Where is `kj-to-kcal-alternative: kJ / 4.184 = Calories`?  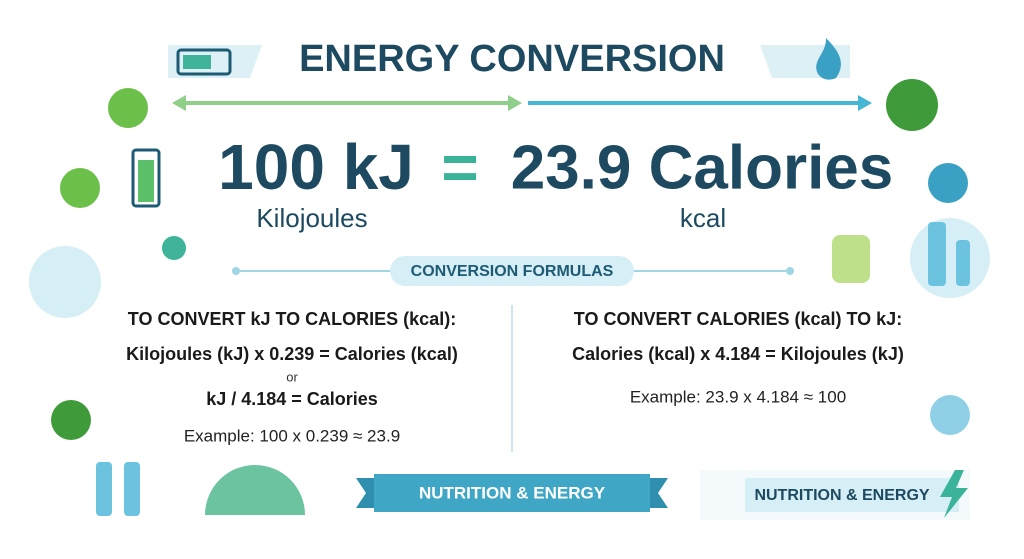 kj-to-kcal-alternative: kJ / 4.184 = Calories is located at coordinates (292, 399).